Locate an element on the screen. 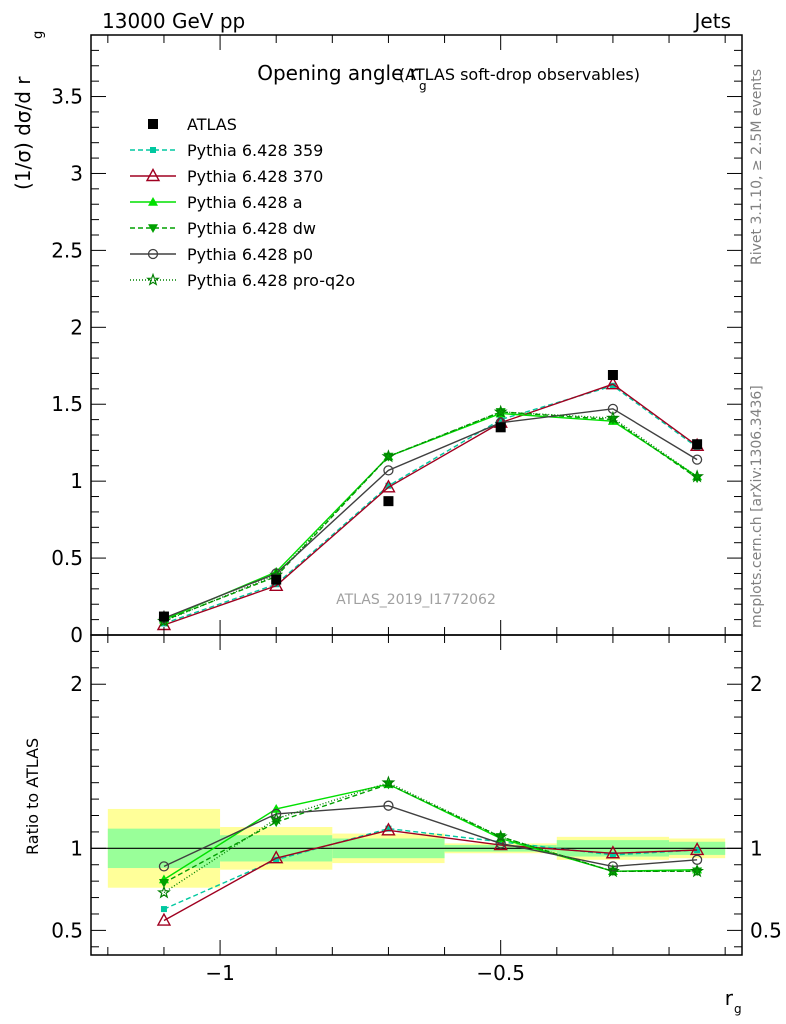 The width and height of the screenshot is (786, 1024). ratio-y-tick-label: 0.5 is located at coordinates (67, 930).